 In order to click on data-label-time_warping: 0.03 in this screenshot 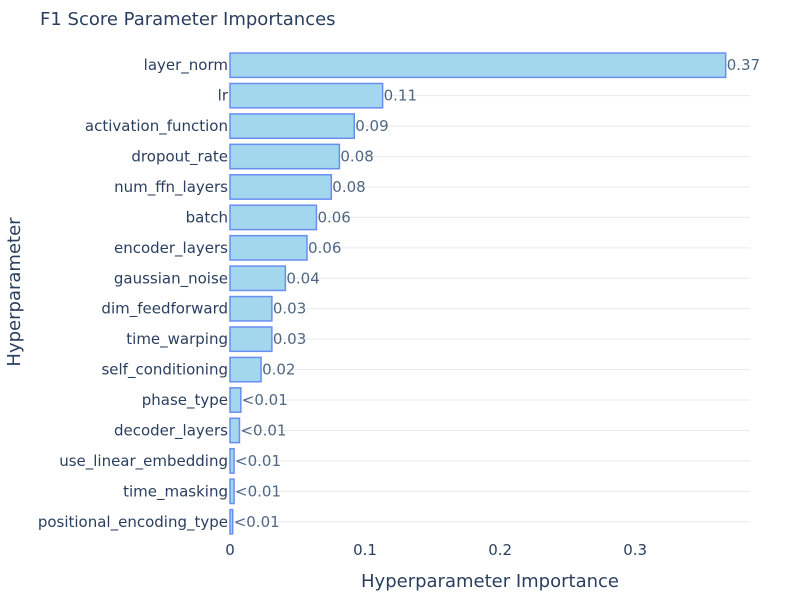, I will do `click(289, 339)`.